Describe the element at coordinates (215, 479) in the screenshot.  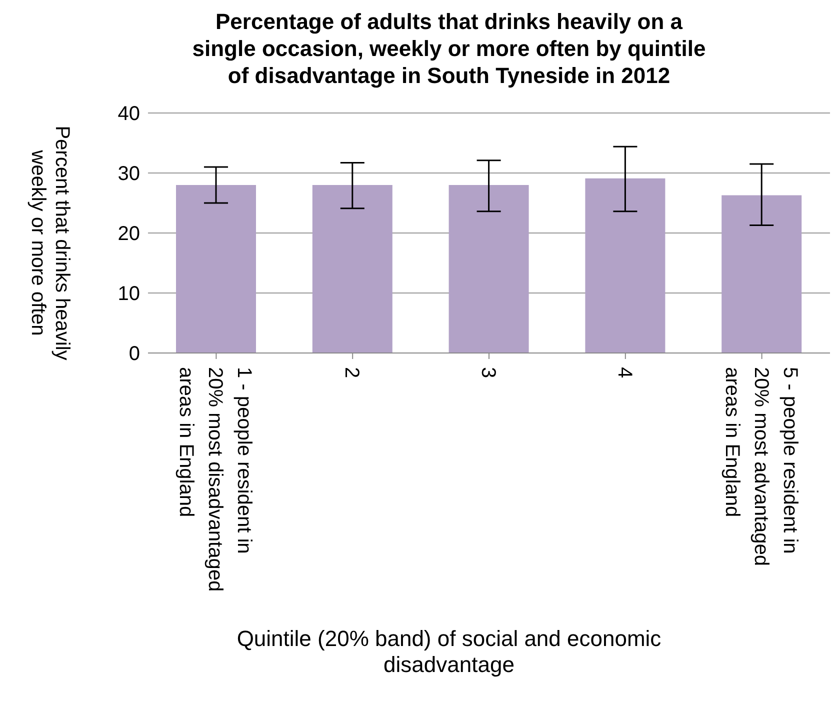
I see `x-tick-label: 1 - people resident in 20% most disadvantaged areas in England` at that location.